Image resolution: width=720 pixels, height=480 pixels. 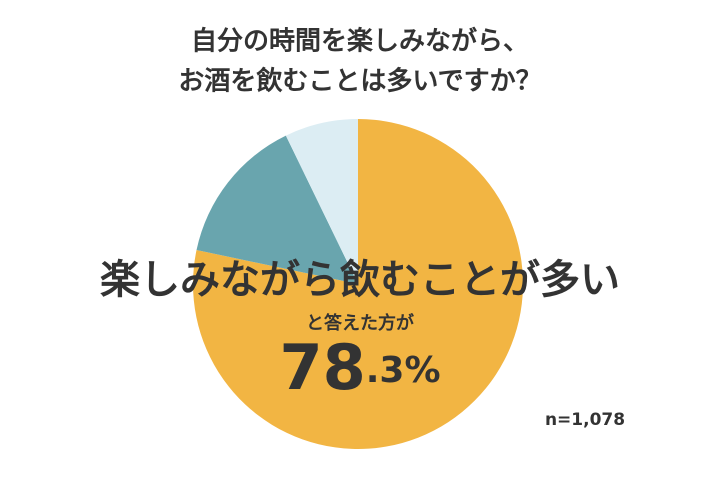 What do you see at coordinates (359, 81) in the screenshot?
I see `chart-title: お酒を飲むことは多いですか？` at bounding box center [359, 81].